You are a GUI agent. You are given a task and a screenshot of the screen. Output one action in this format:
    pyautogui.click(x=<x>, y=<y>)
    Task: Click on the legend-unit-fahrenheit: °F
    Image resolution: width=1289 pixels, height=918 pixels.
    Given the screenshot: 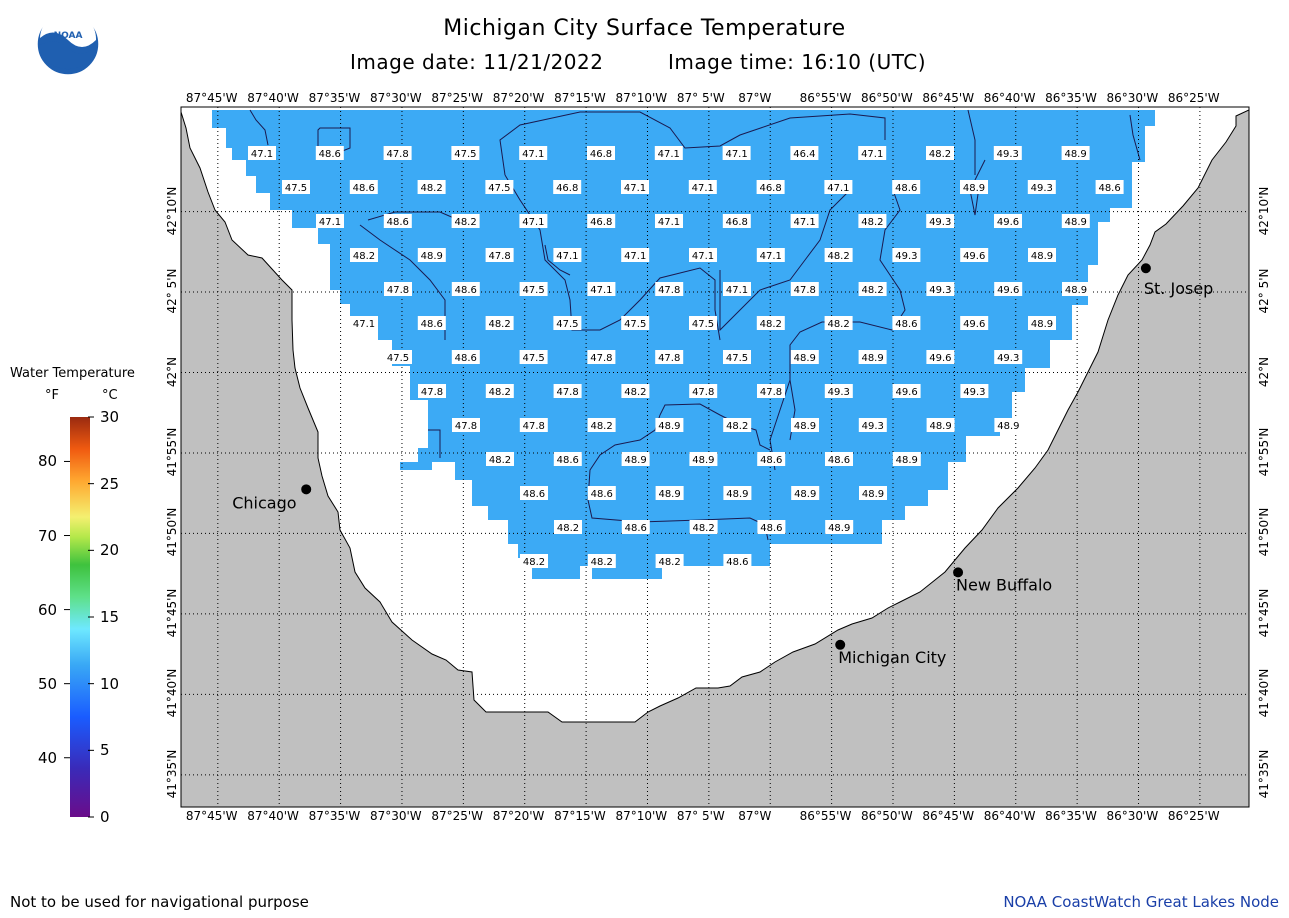 What is the action you would take?
    pyautogui.click(x=52, y=395)
    